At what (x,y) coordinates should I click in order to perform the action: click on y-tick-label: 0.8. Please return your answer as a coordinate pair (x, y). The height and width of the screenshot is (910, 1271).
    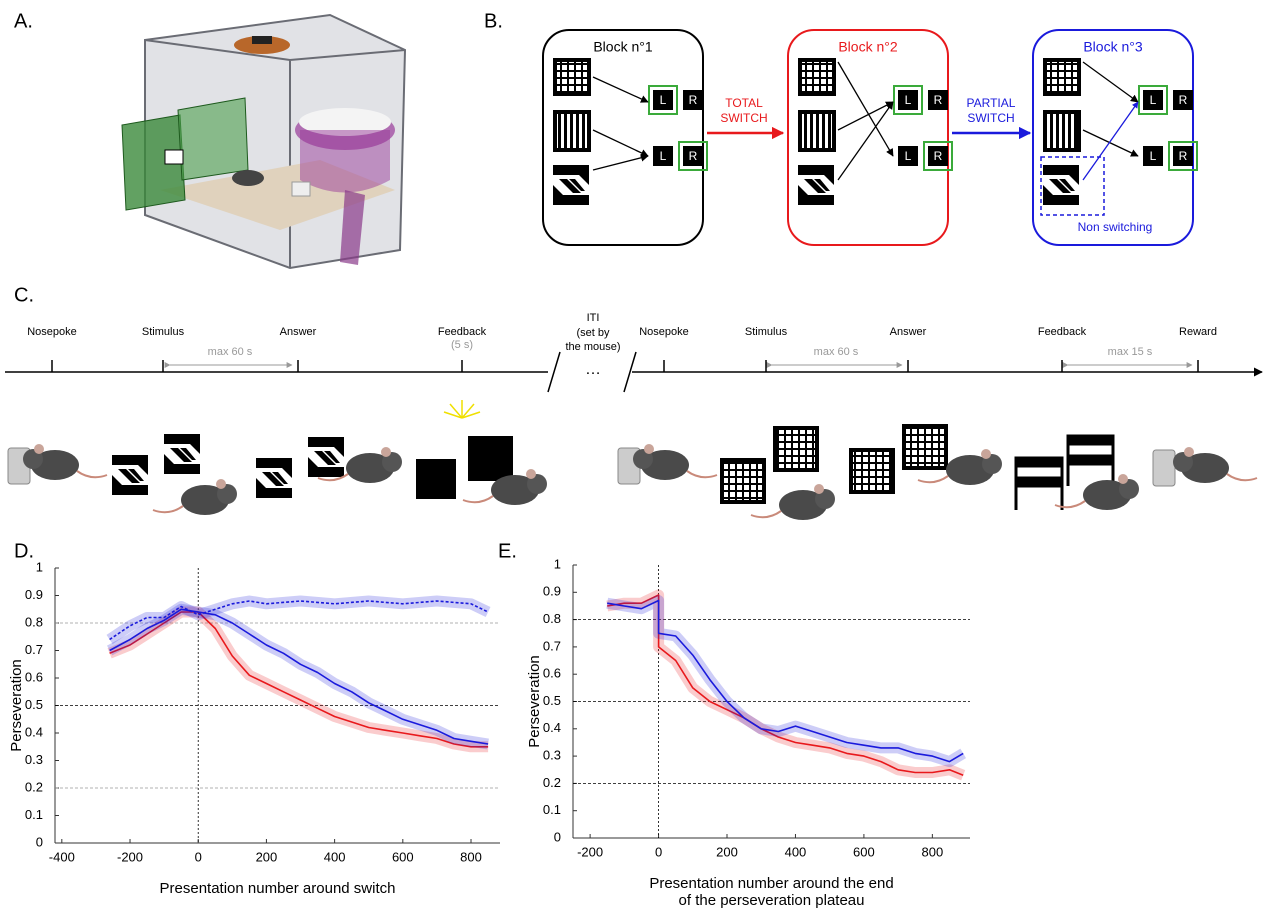
    Looking at the image, I should click on (552, 618).